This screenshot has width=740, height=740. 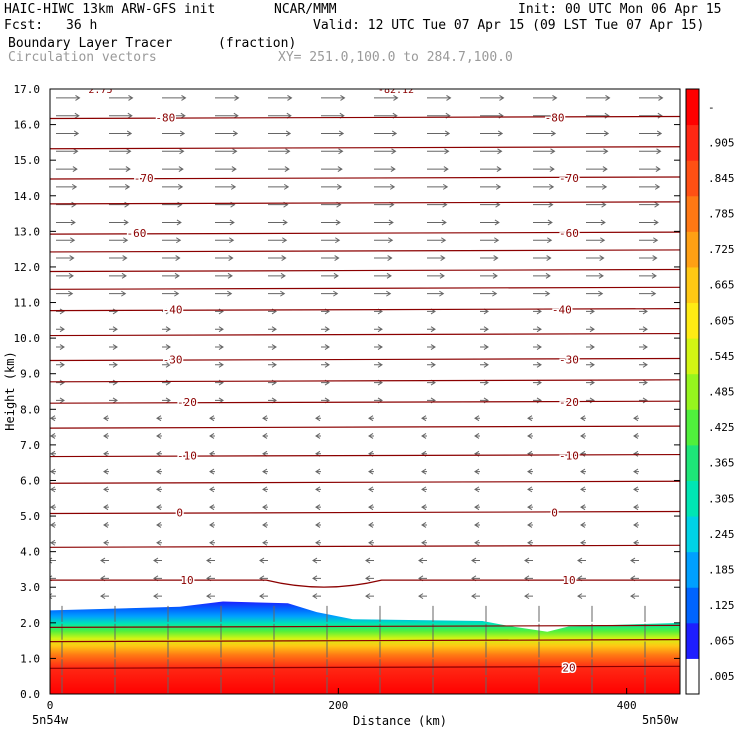 I want to click on y-tick-label: 6.0, so click(x=30, y=480).